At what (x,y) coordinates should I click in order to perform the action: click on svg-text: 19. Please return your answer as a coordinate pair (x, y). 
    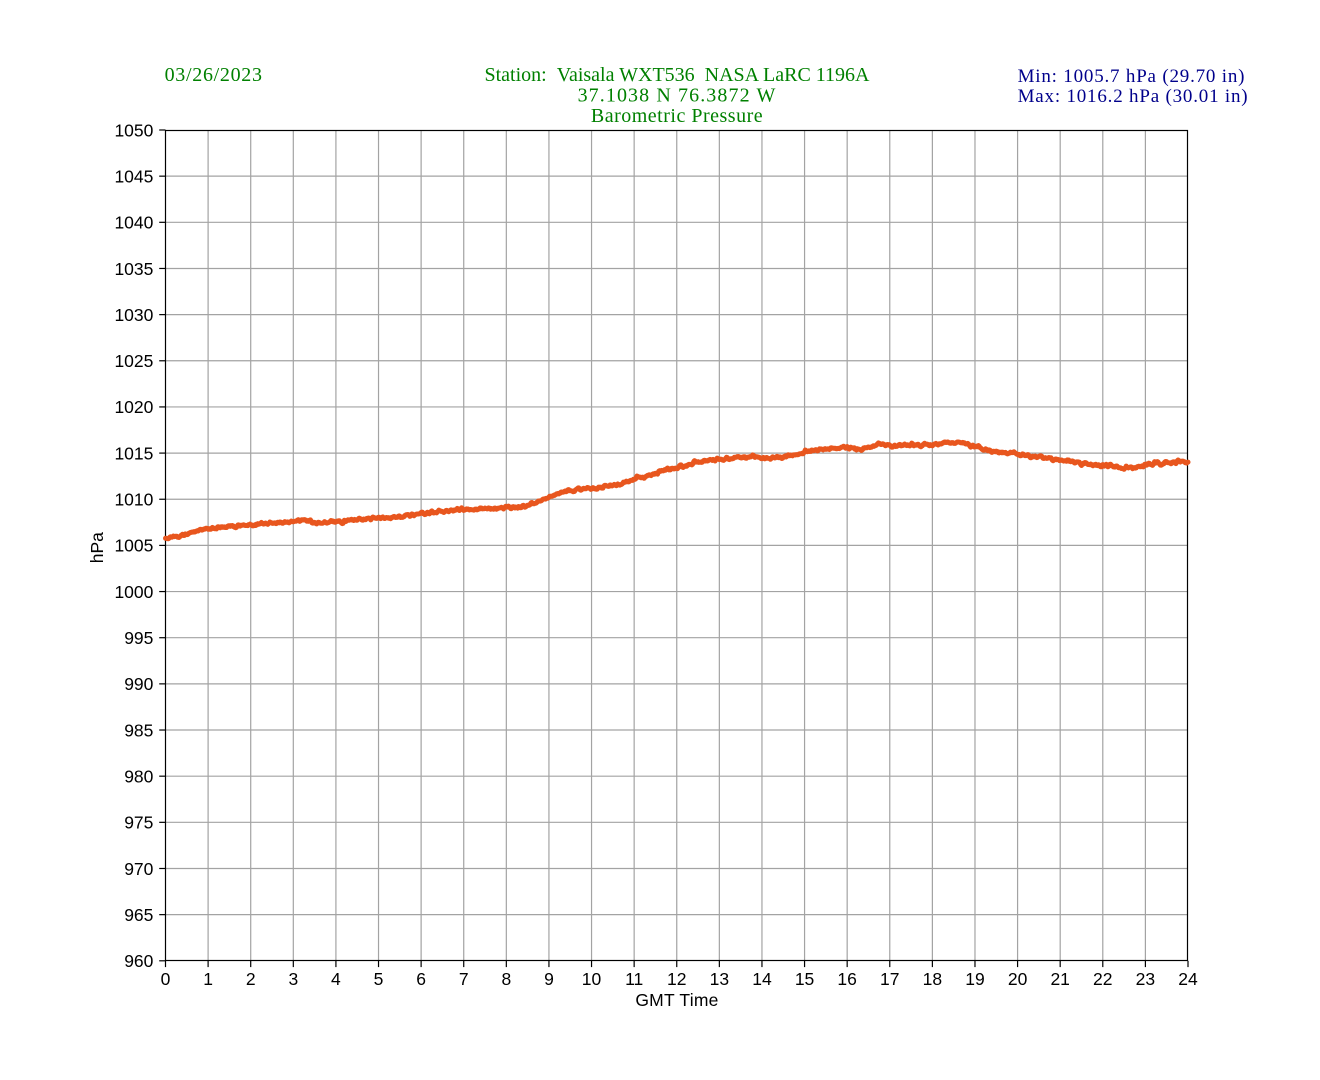
    Looking at the image, I should click on (974, 979).